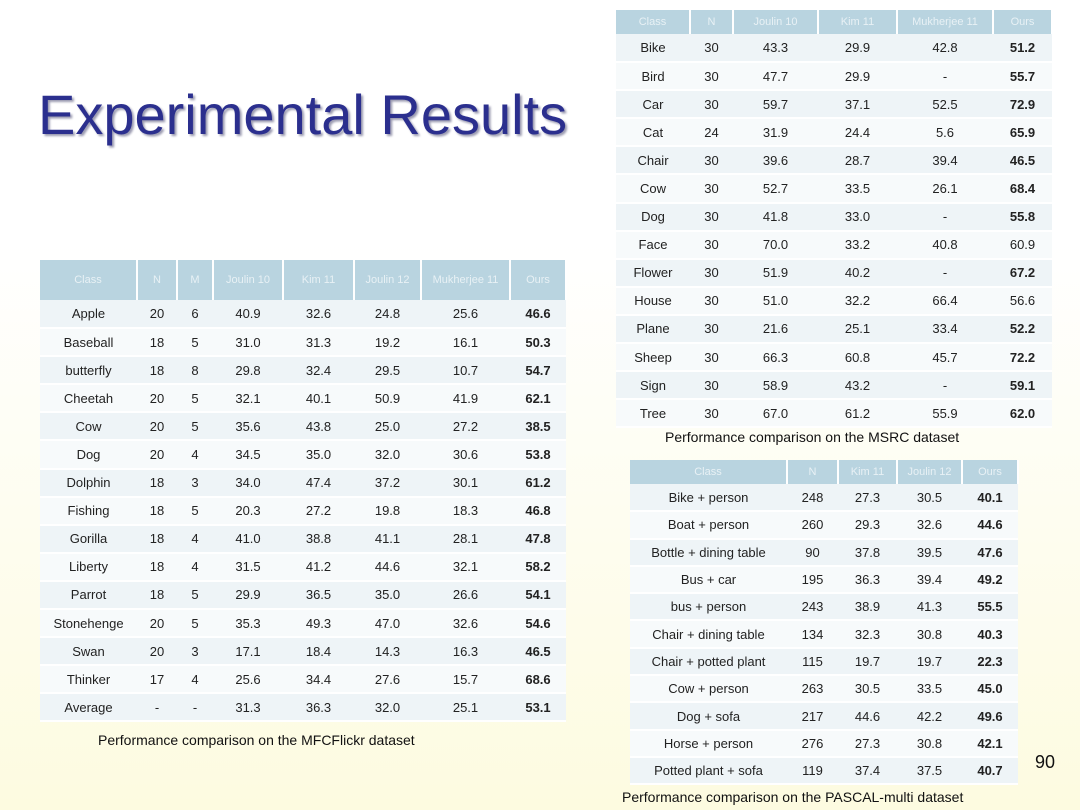 This screenshot has width=1080, height=810. Describe the element at coordinates (812, 716) in the screenshot. I see `table-cell: 217` at that location.